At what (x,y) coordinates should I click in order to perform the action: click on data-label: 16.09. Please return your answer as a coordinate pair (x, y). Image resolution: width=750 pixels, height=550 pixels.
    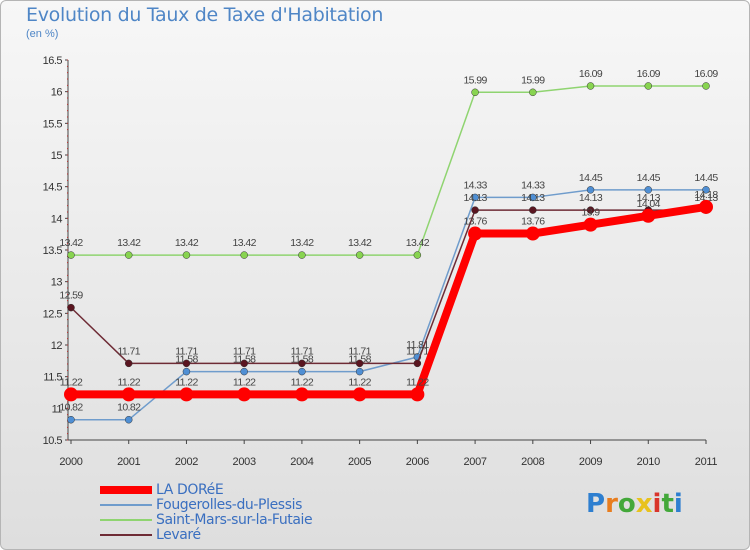
    Looking at the image, I should click on (649, 74).